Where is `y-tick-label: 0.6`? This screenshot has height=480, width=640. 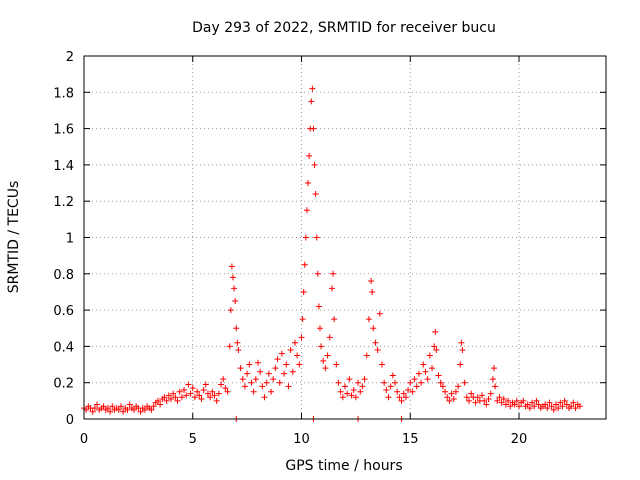 y-tick-label: 0.6 is located at coordinates (63, 311).